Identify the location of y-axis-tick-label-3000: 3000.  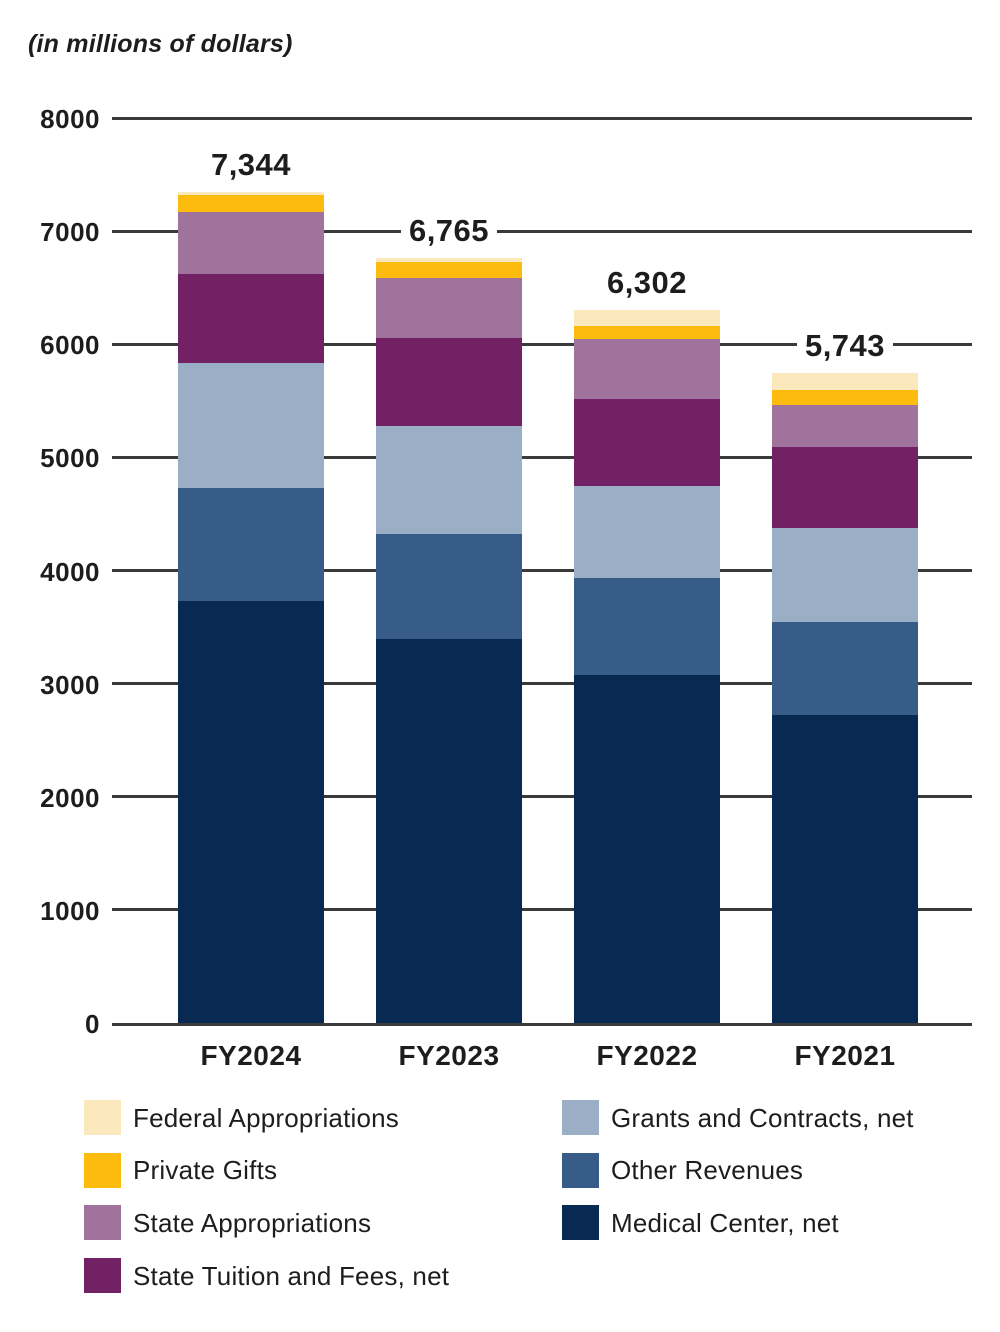
(70, 684).